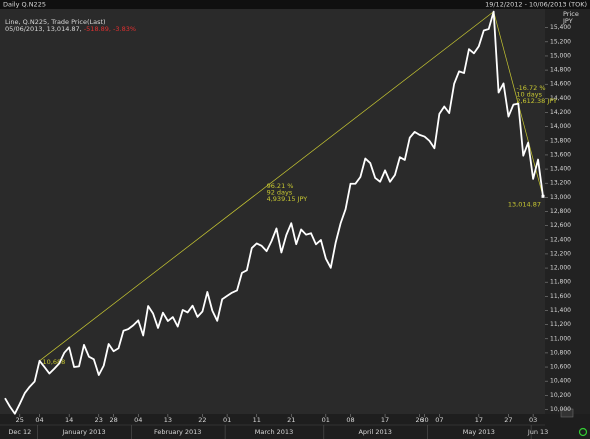  What do you see at coordinates (560, 324) in the screenshot?
I see `y-tick-label: 11,200` at bounding box center [560, 324].